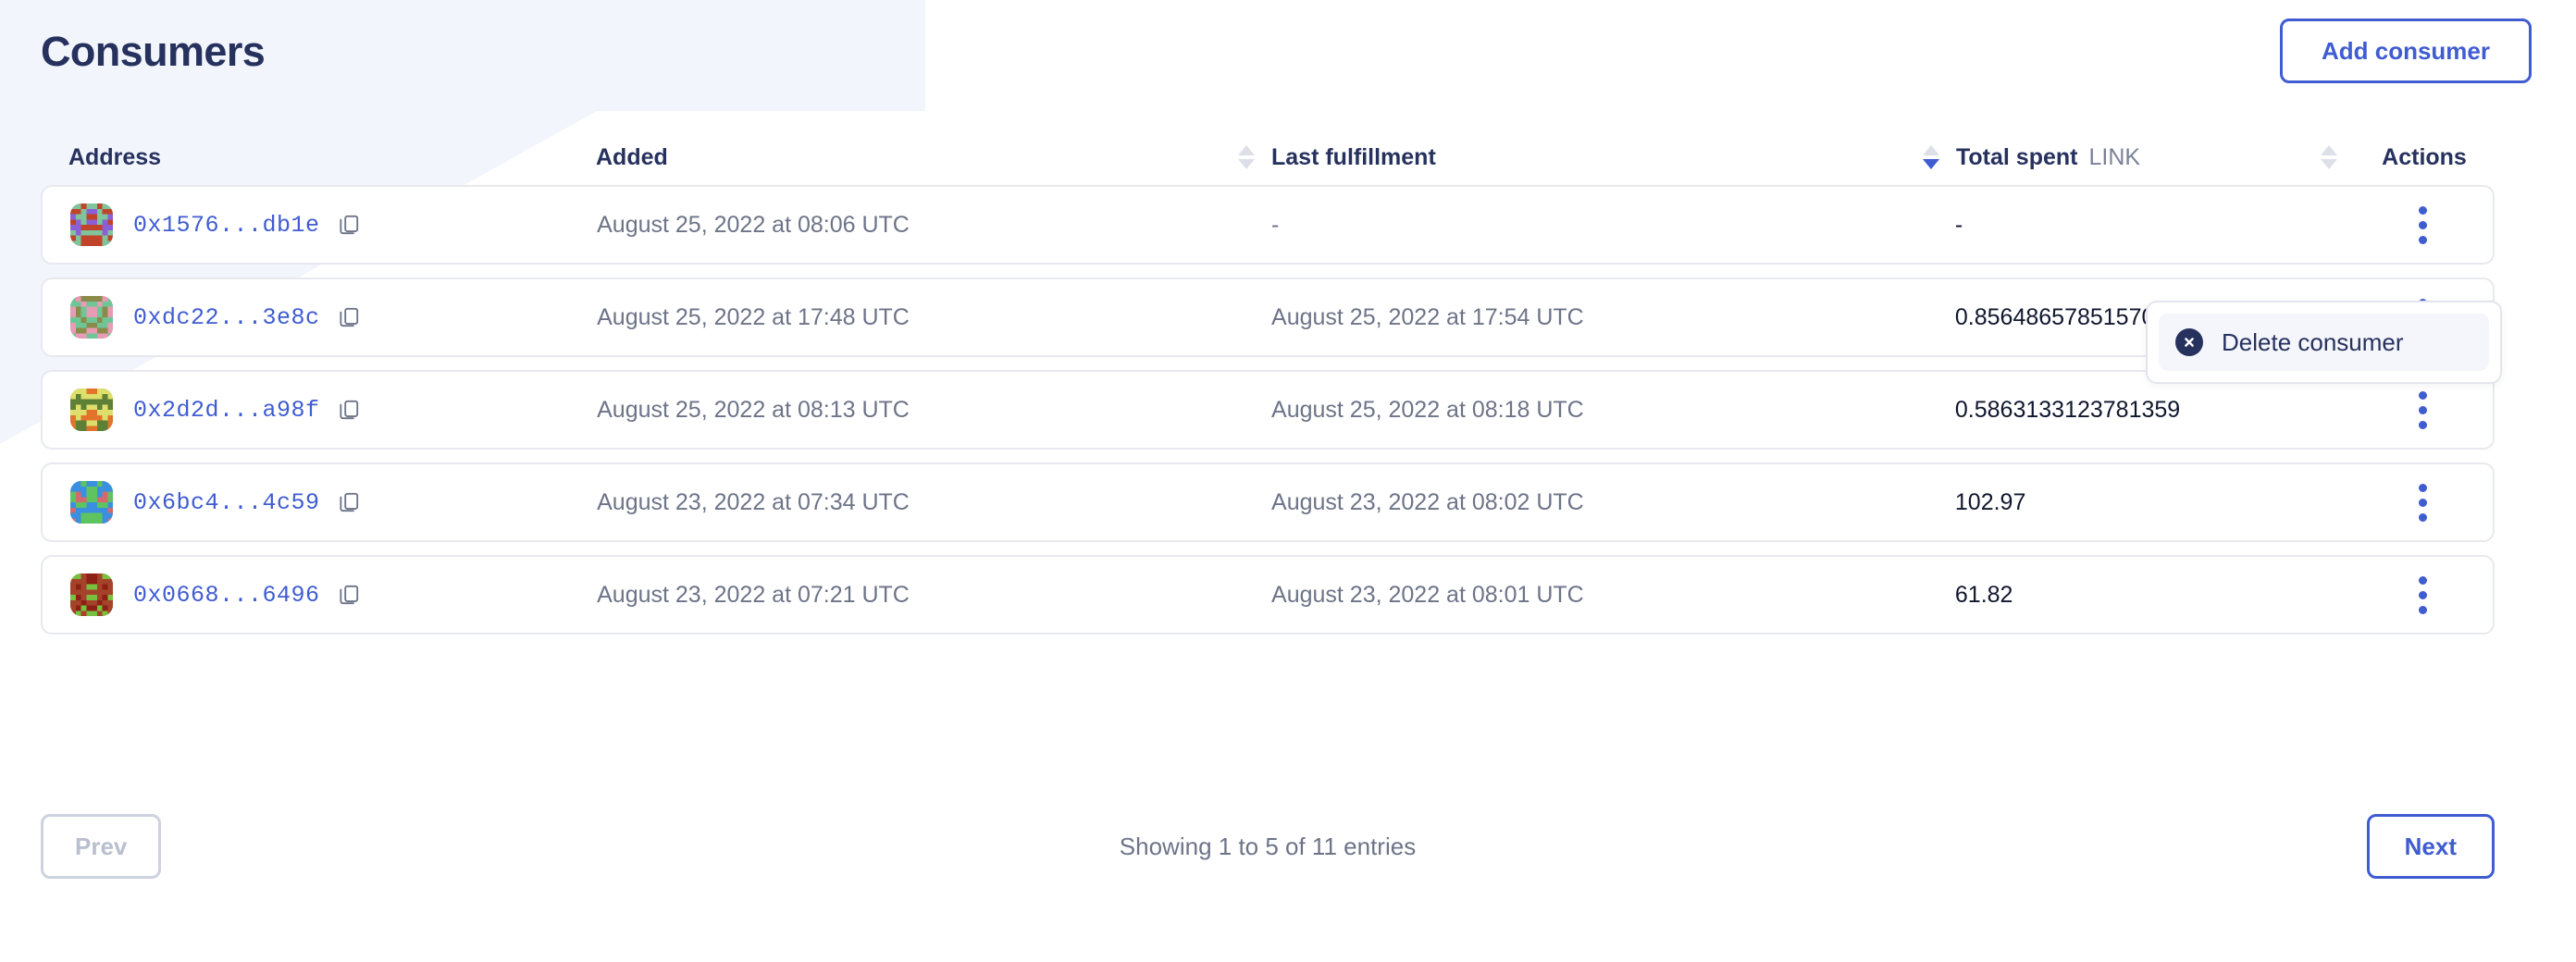 The height and width of the screenshot is (962, 2576). I want to click on cell-address: 0xdc22...3e8c, so click(320, 318).